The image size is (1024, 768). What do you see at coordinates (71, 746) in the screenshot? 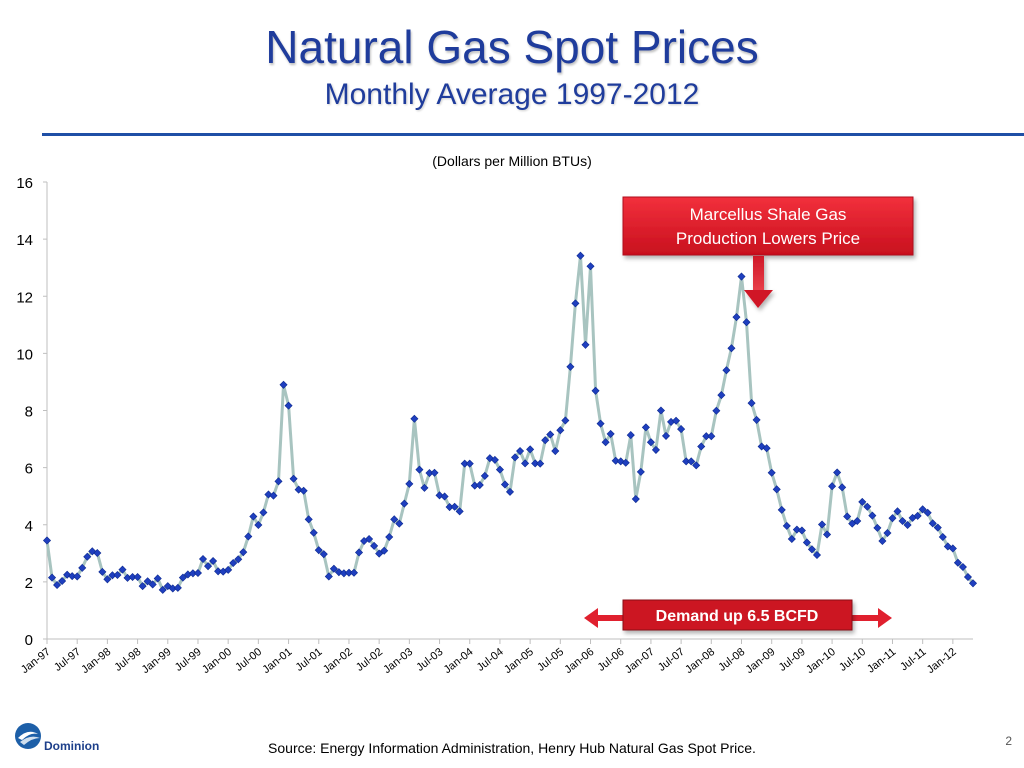
I see `logo-text: Dominion` at bounding box center [71, 746].